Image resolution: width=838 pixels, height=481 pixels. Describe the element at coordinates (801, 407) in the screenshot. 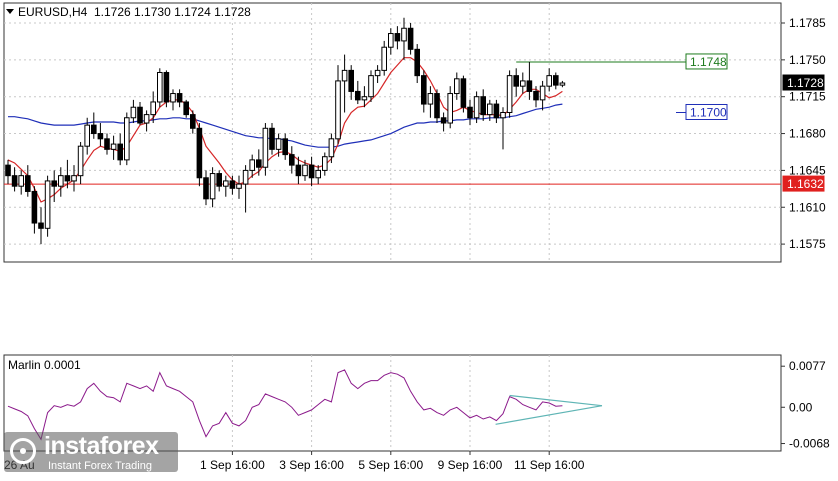

I see `osc-tick-label: 0.00` at that location.